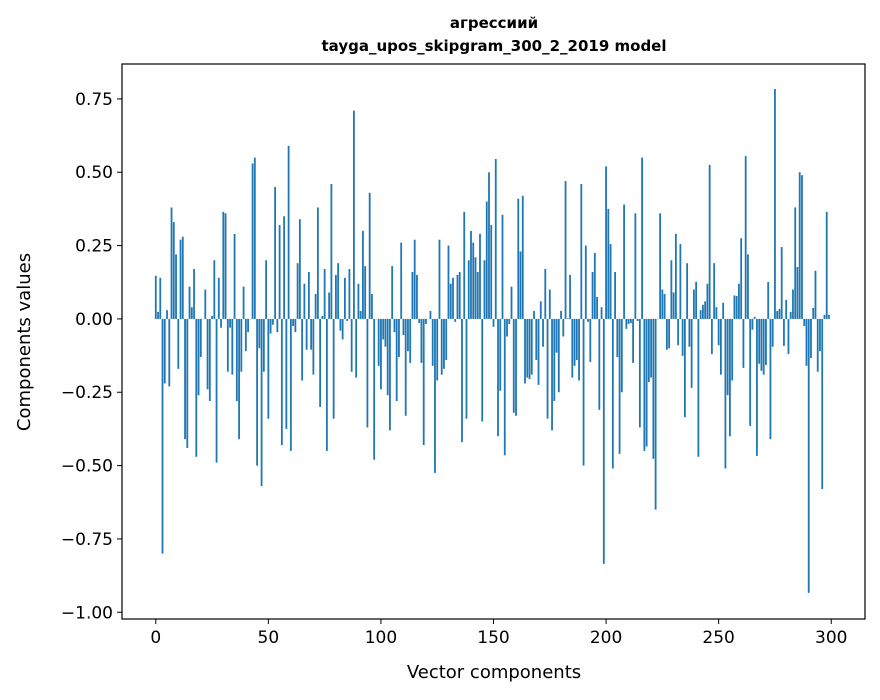 This screenshot has width=880, height=700. What do you see at coordinates (94, 247) in the screenshot?
I see `y-tick-label: 0.25` at bounding box center [94, 247].